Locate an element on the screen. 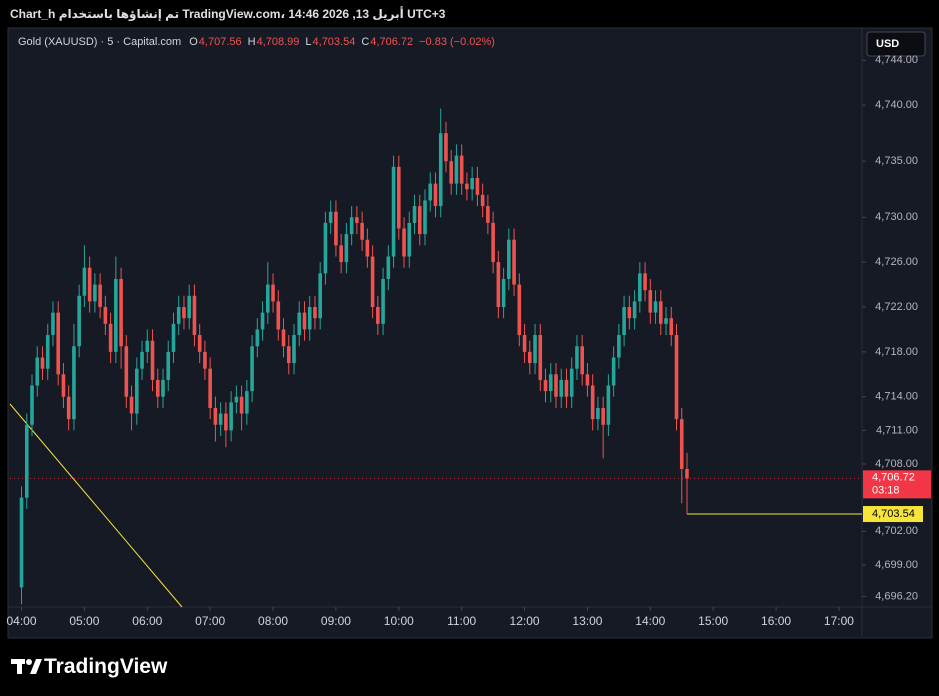 The width and height of the screenshot is (939, 696). x-tick-label: 07:00 is located at coordinates (210, 621).